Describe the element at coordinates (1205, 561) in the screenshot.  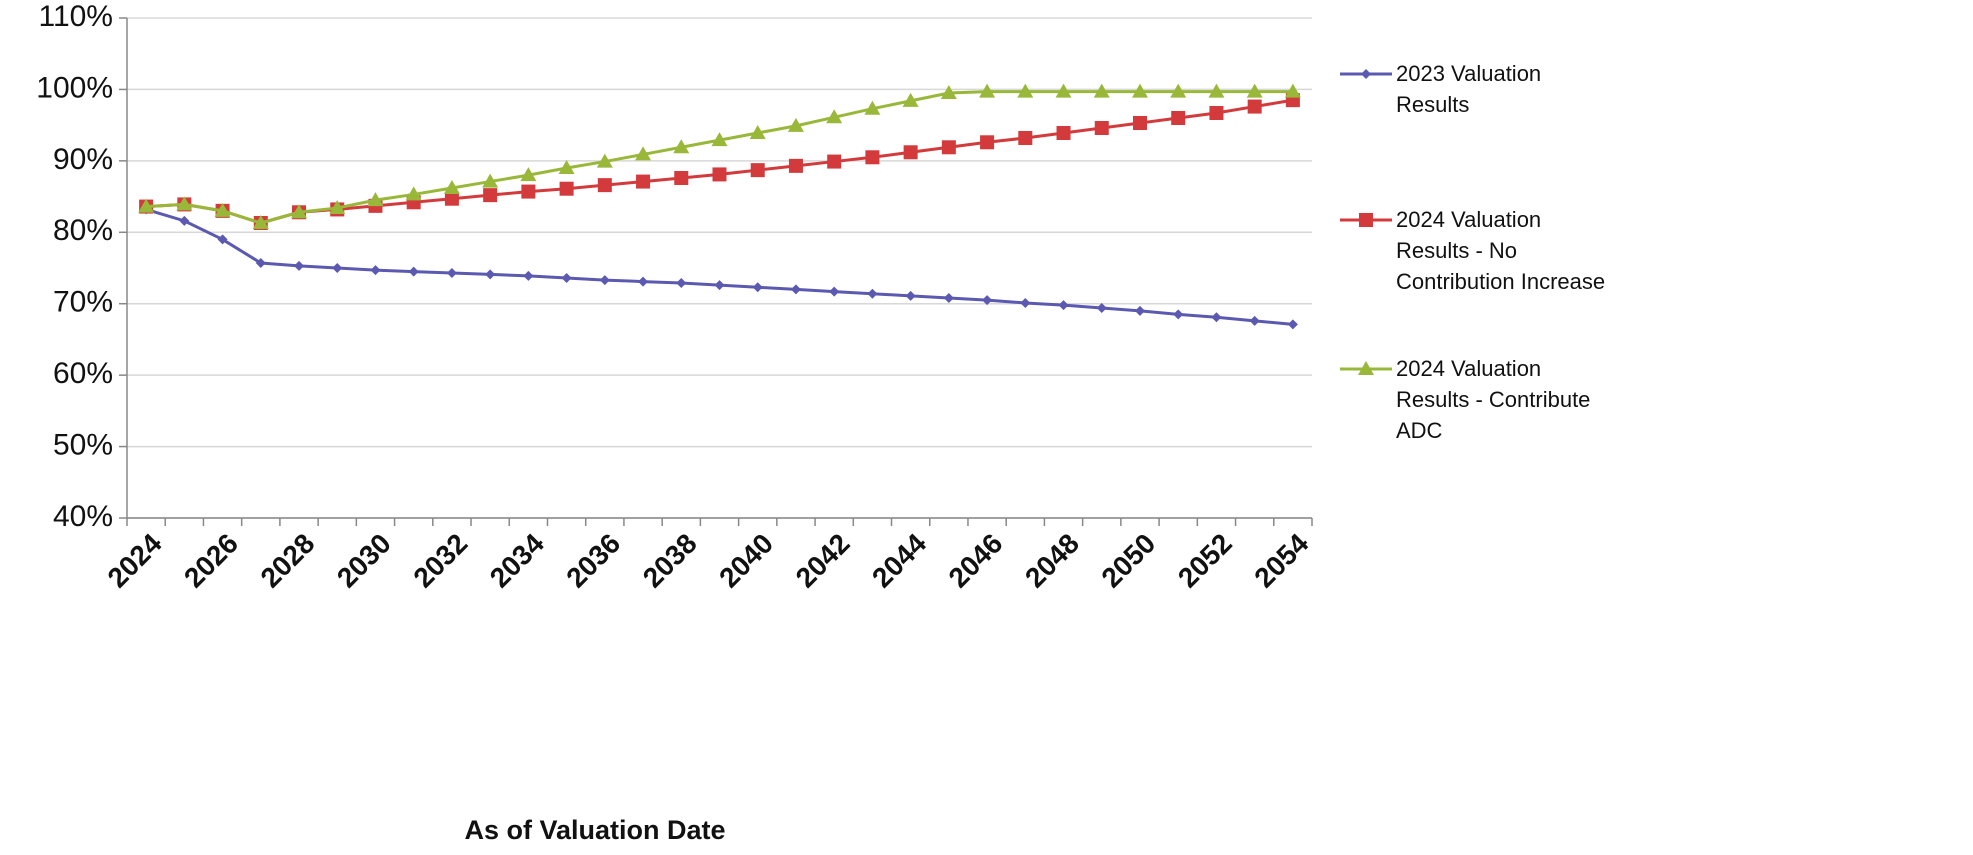
I see `x-tick-label: 2052` at that location.